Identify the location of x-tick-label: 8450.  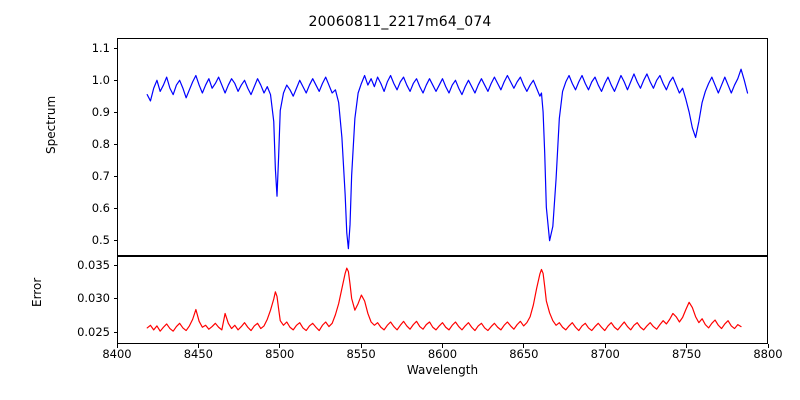
(198, 354).